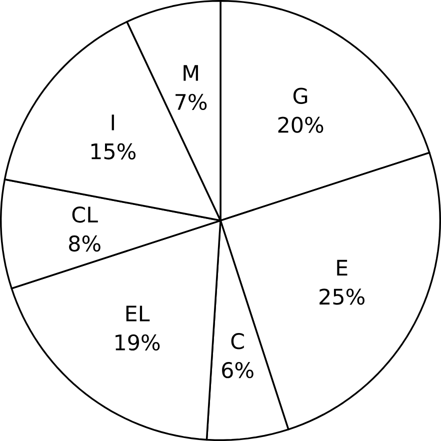 The height and width of the screenshot is (441, 441). Describe the element at coordinates (301, 124) in the screenshot. I see `data-label: 20%` at that location.